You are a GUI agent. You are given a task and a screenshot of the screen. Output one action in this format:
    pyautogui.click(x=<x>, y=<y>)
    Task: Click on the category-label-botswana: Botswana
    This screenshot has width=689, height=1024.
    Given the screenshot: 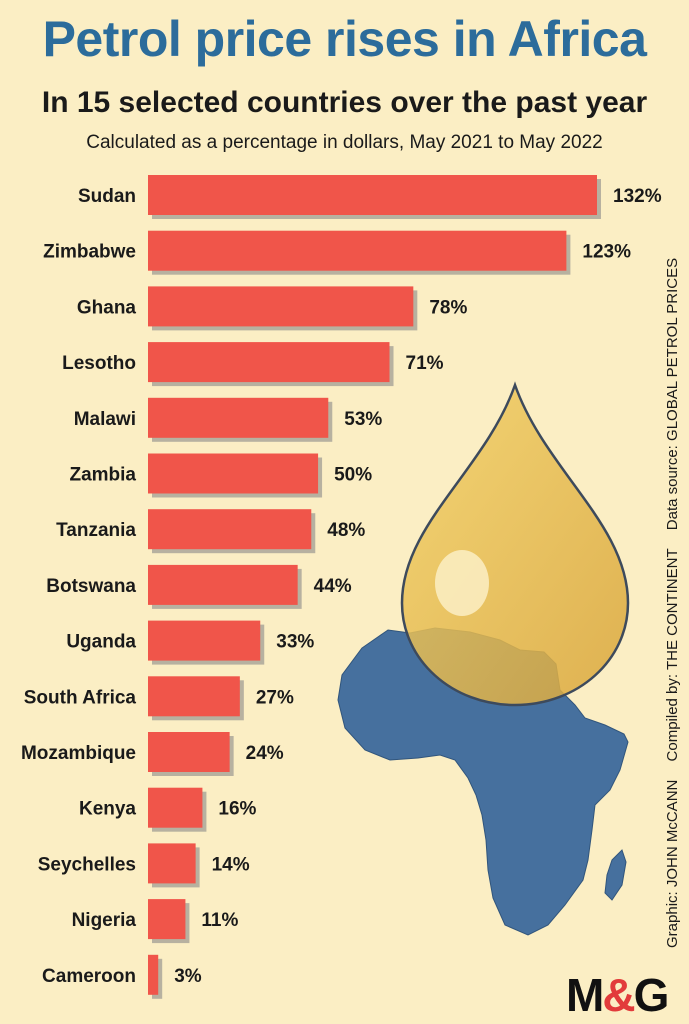 What is the action you would take?
    pyautogui.click(x=91, y=586)
    